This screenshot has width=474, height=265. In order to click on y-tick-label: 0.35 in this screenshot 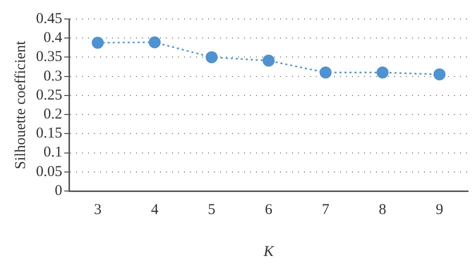, I will do `click(49, 57)`.